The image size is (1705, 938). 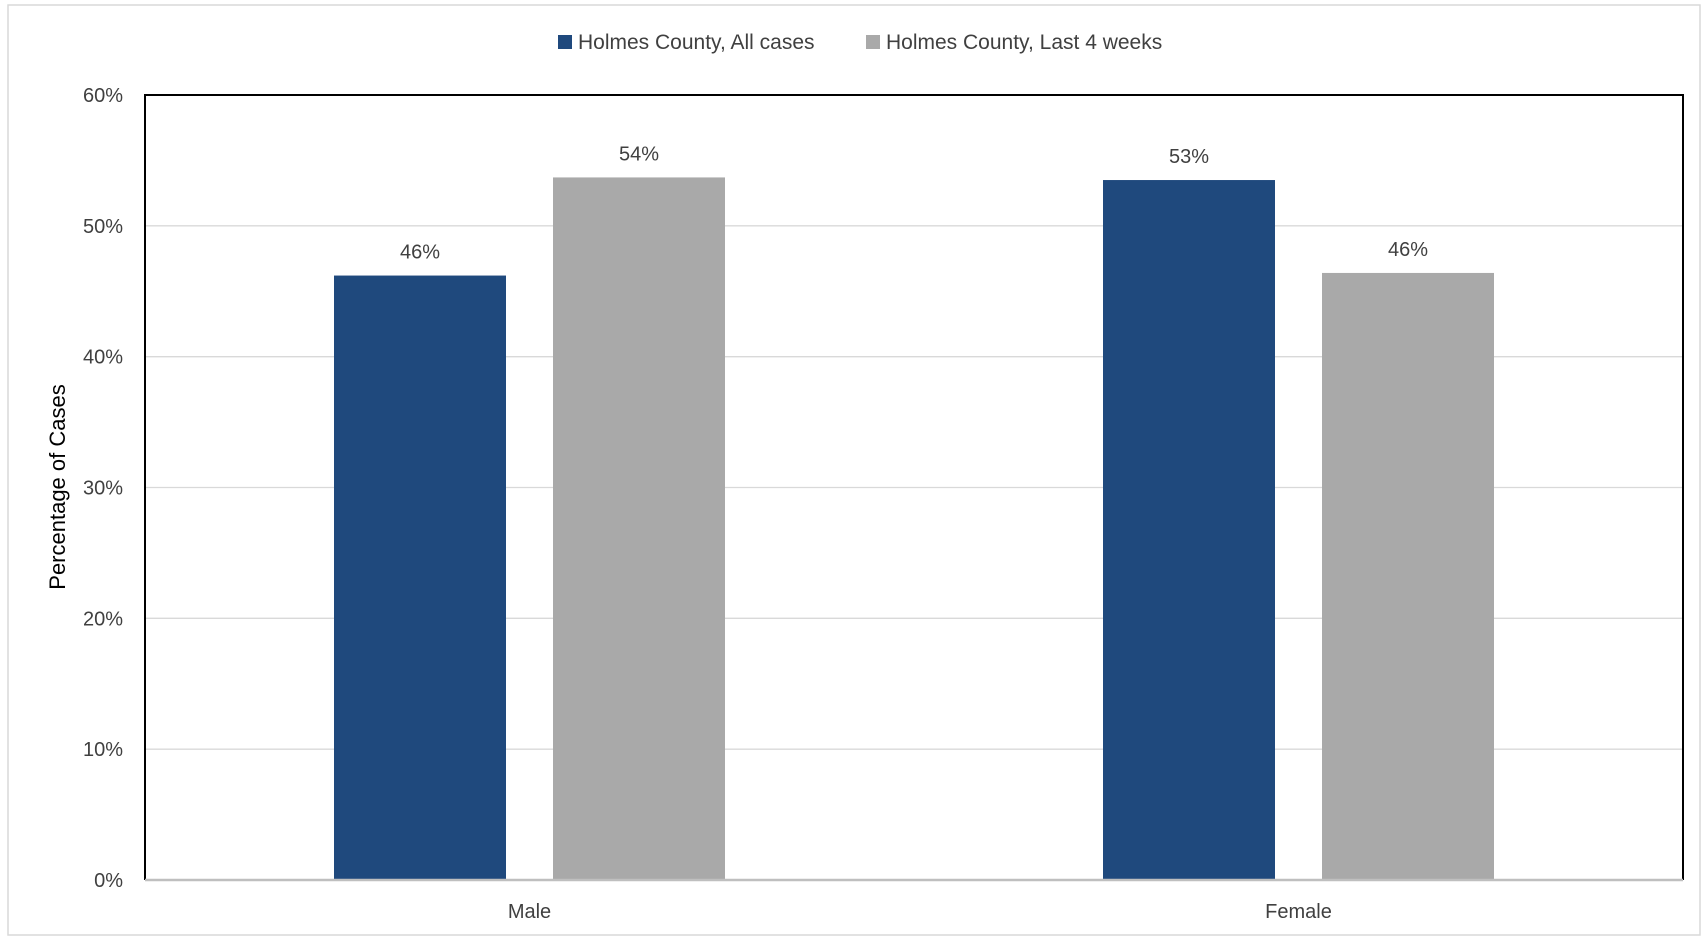 What do you see at coordinates (420, 577) in the screenshot?
I see `bar-male-all-cases` at bounding box center [420, 577].